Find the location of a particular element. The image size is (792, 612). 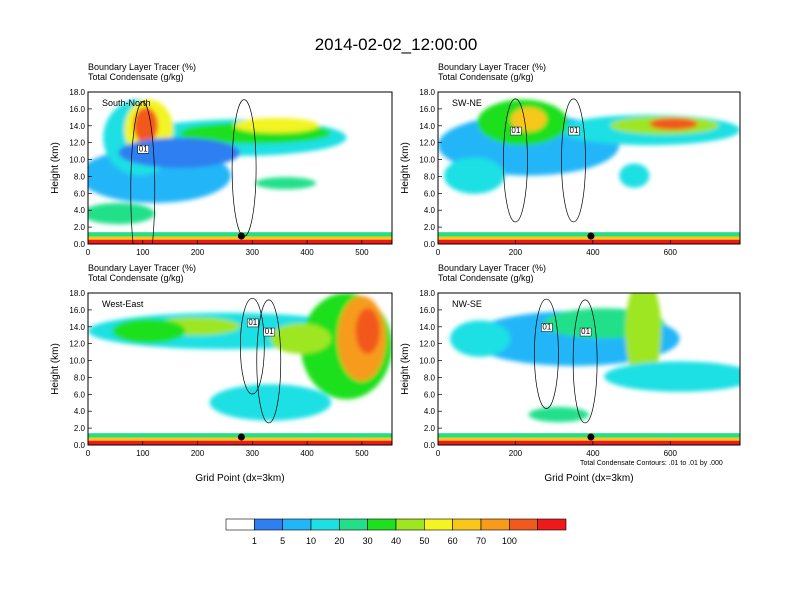

x-tick-label: 0 is located at coordinates (438, 453).